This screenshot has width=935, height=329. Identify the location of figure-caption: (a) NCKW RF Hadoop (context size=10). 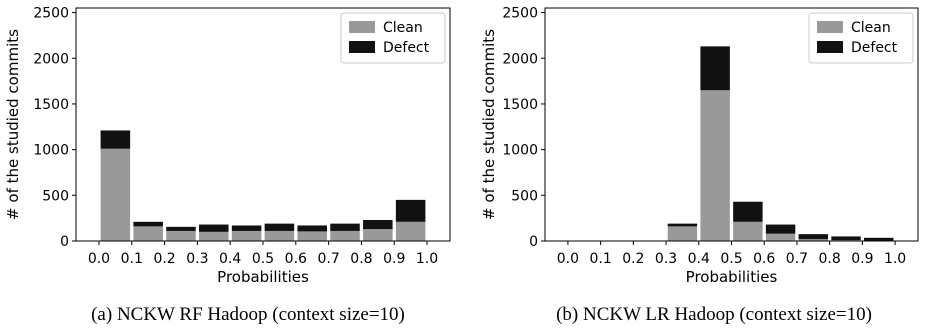
(248, 314).